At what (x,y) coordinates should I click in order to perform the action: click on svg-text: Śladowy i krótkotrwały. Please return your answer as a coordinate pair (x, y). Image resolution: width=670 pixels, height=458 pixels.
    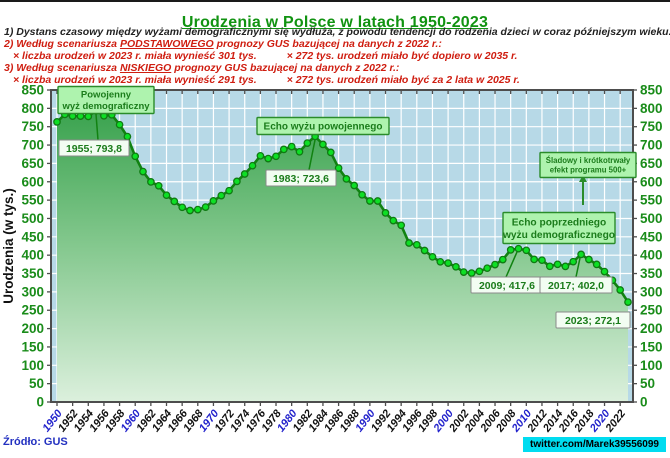
    Looking at the image, I should click on (588, 160).